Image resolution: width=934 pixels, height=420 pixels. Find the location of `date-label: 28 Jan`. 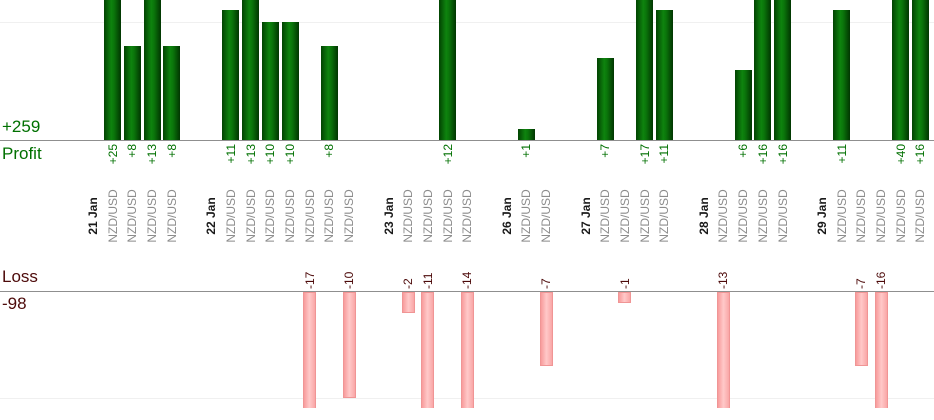

date-label: 28 Jan is located at coordinates (703, 216).